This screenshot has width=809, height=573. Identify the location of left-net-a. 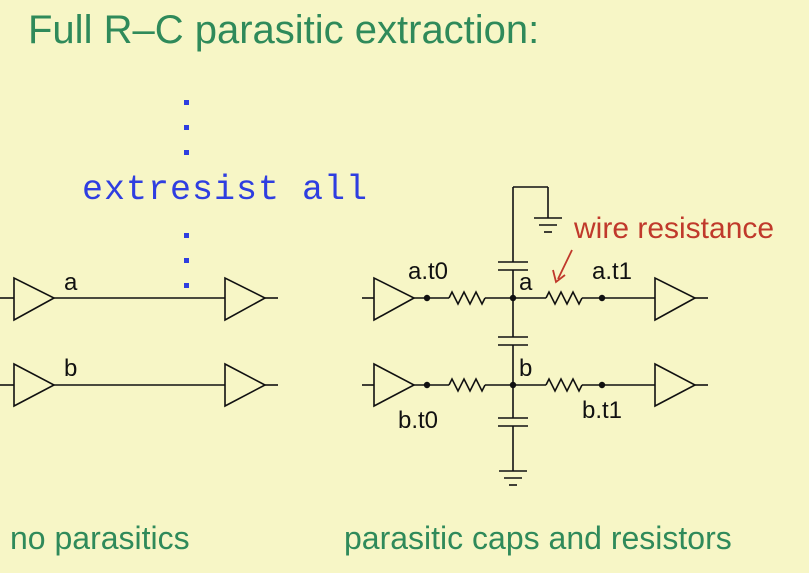
(139, 299).